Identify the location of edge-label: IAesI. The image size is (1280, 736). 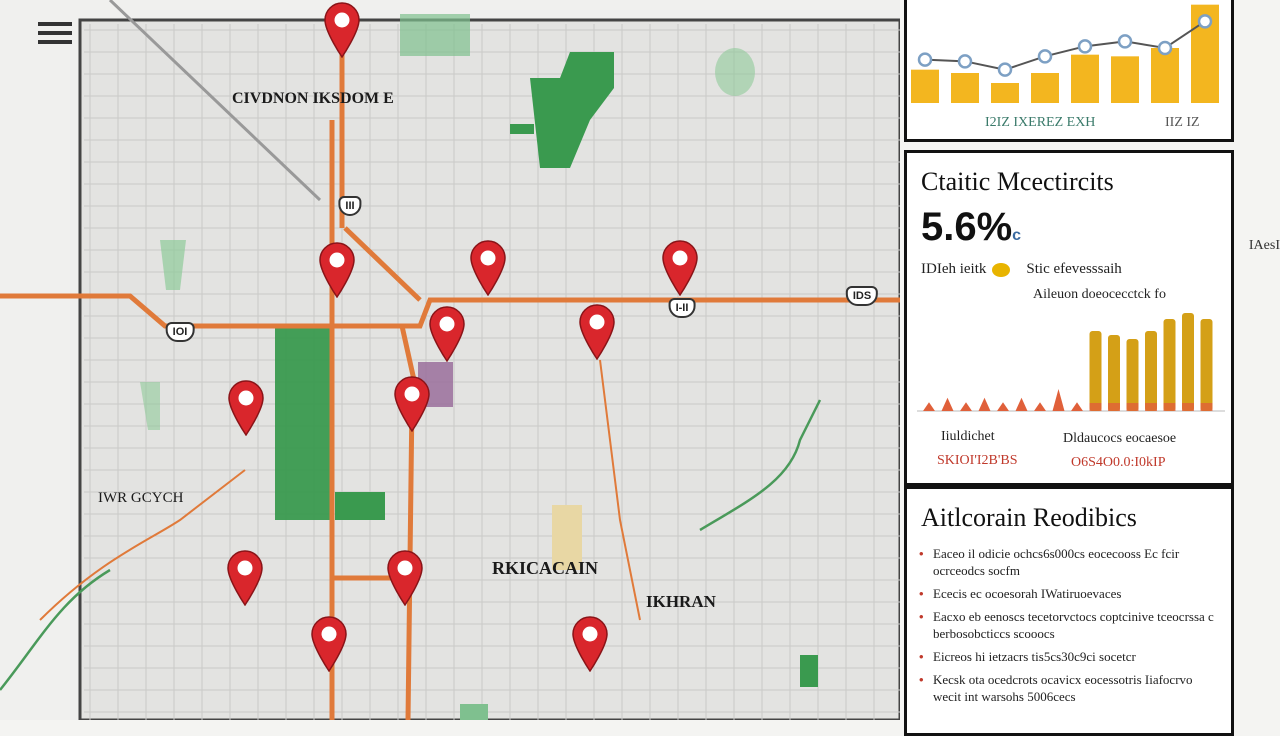
(1264, 245).